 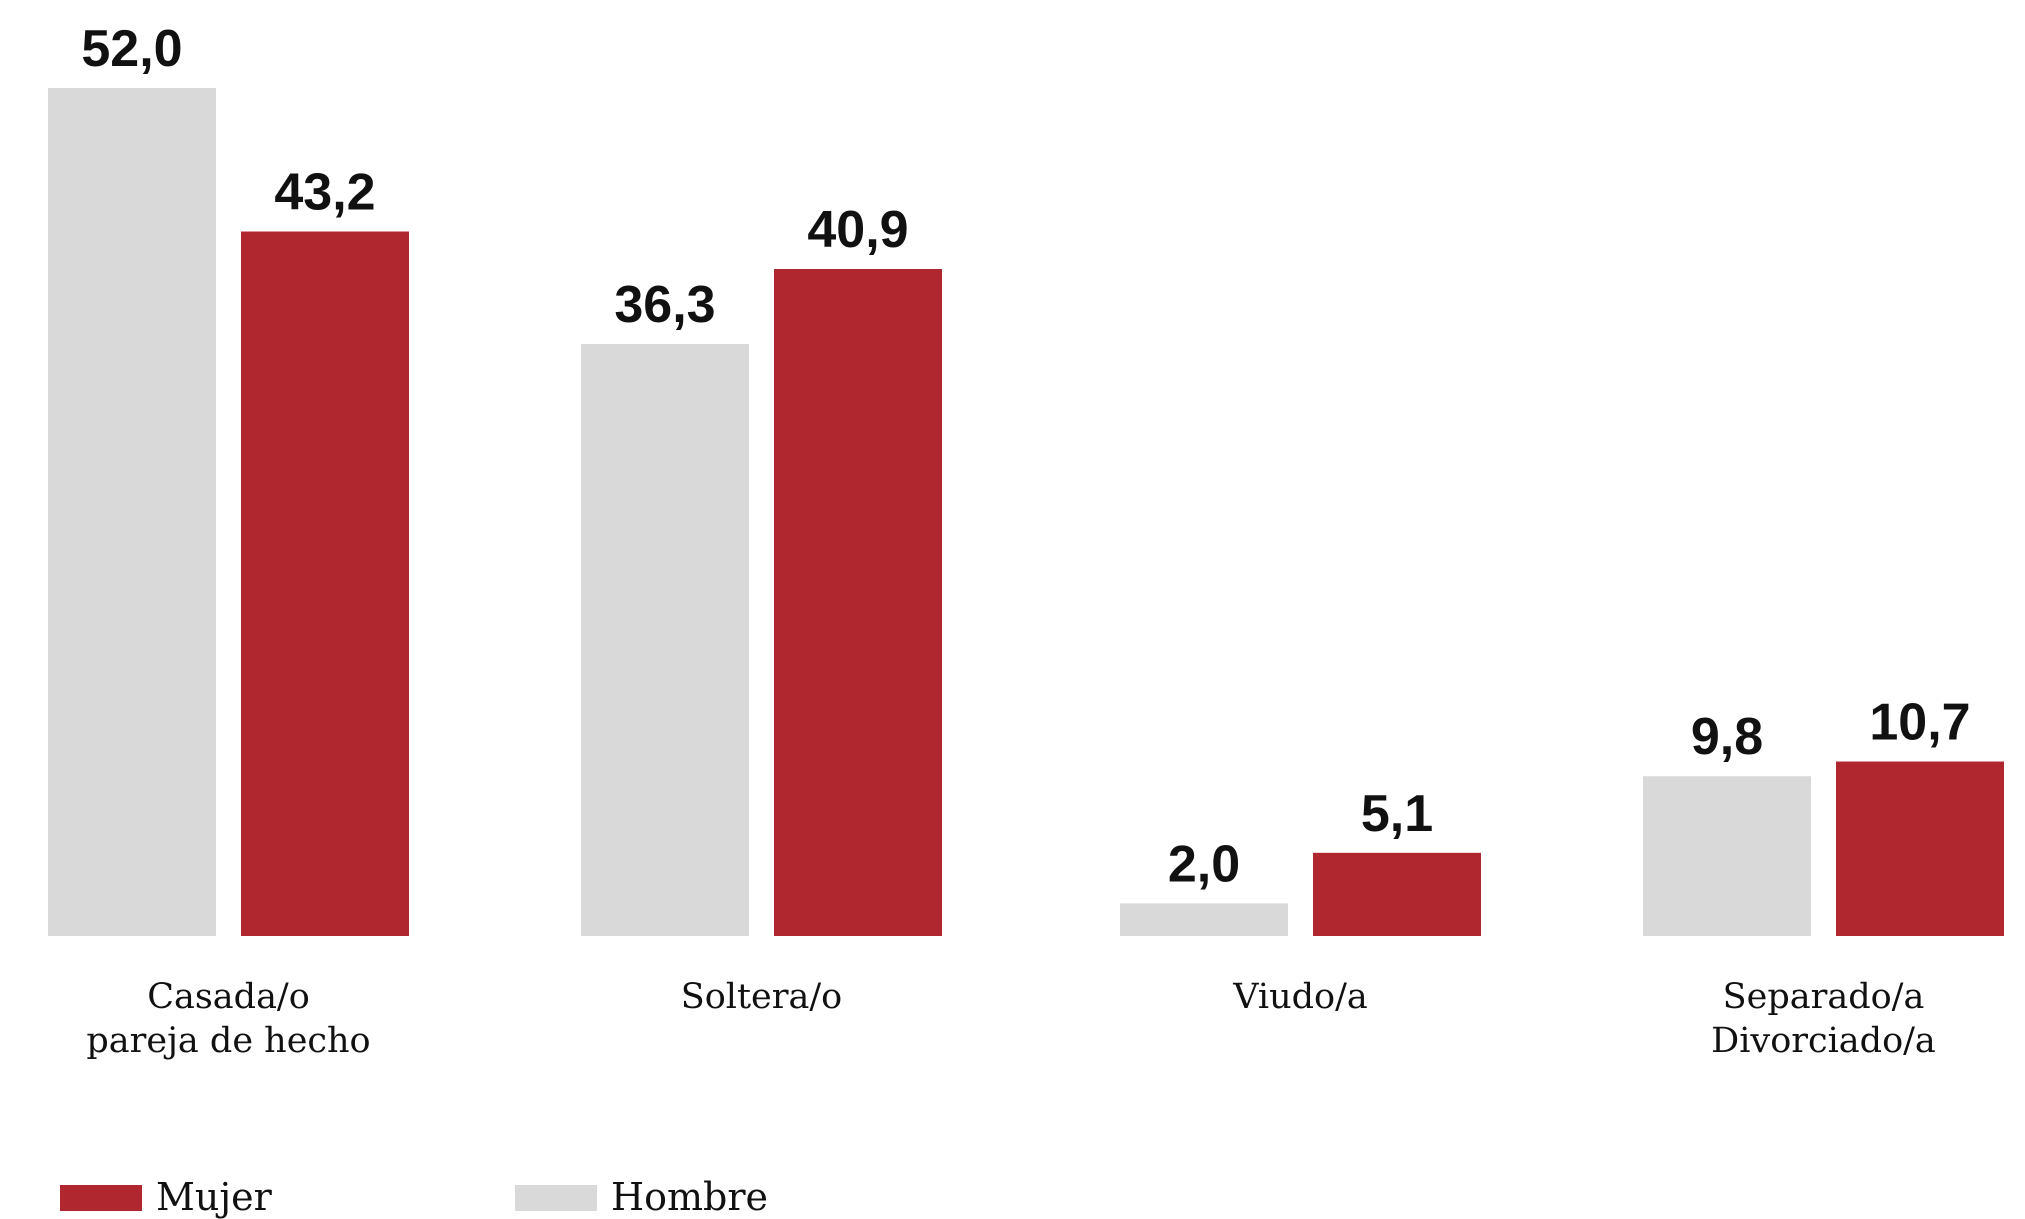 What do you see at coordinates (214, 1197) in the screenshot?
I see `legend-label-mujer: Mujer` at bounding box center [214, 1197].